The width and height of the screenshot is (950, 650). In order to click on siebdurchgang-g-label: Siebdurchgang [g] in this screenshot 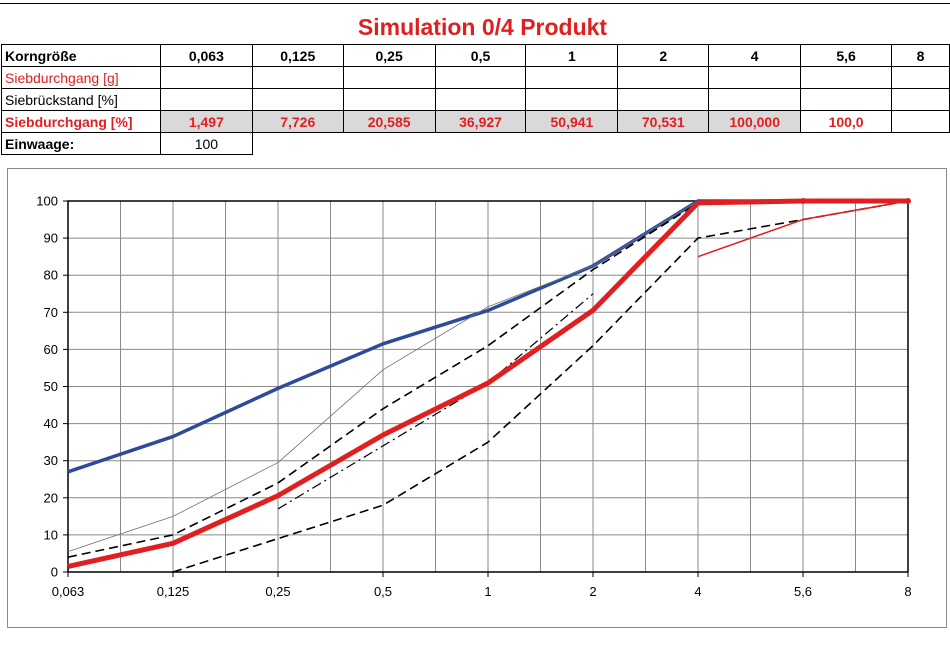, I will do `click(81, 77)`.